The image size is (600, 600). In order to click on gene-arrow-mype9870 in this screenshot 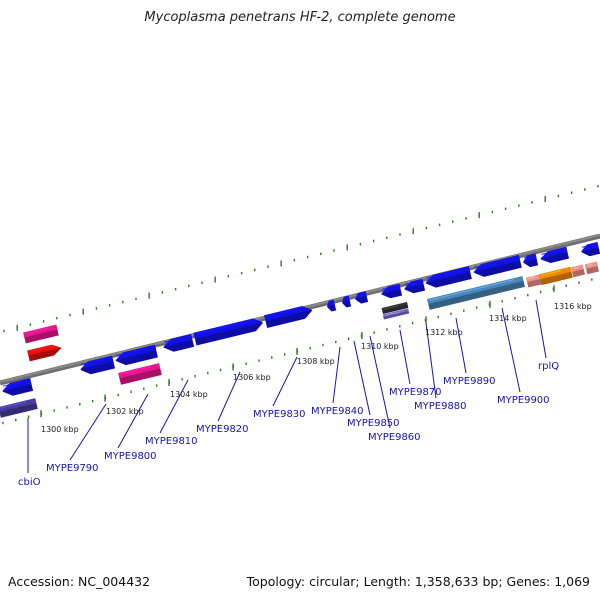, I will do `click(392, 291)`.